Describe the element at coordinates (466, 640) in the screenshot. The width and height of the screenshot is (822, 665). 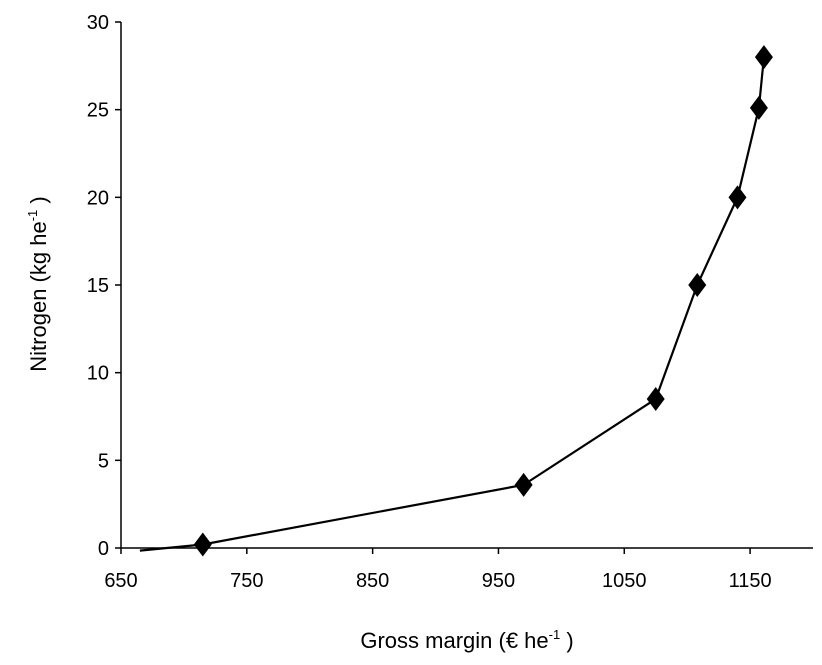
I see `x-axis-title: Gross margin (€ he-1 )` at that location.